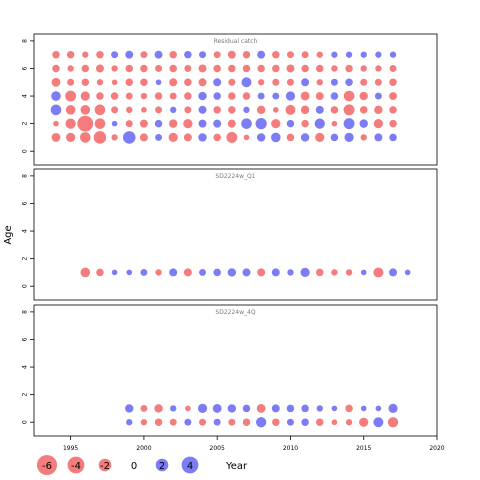 The height and width of the screenshot is (480, 480). I want to click on legend-label: -2, so click(105, 466).